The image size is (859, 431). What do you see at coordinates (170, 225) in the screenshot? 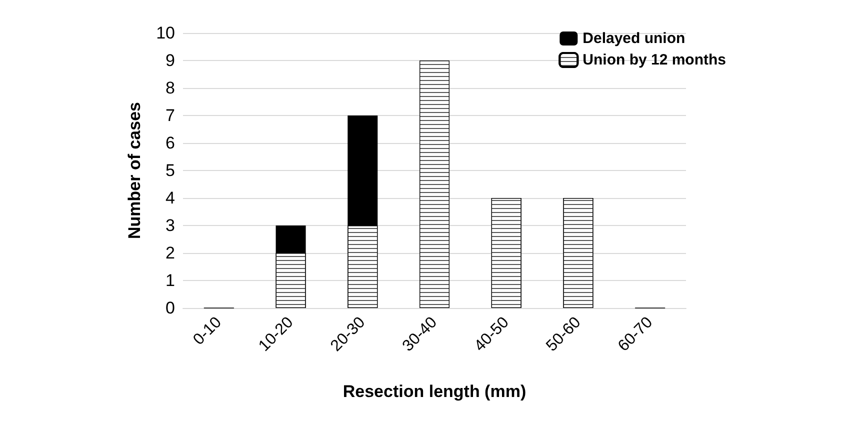
I see `y-tick-label: 3` at bounding box center [170, 225].